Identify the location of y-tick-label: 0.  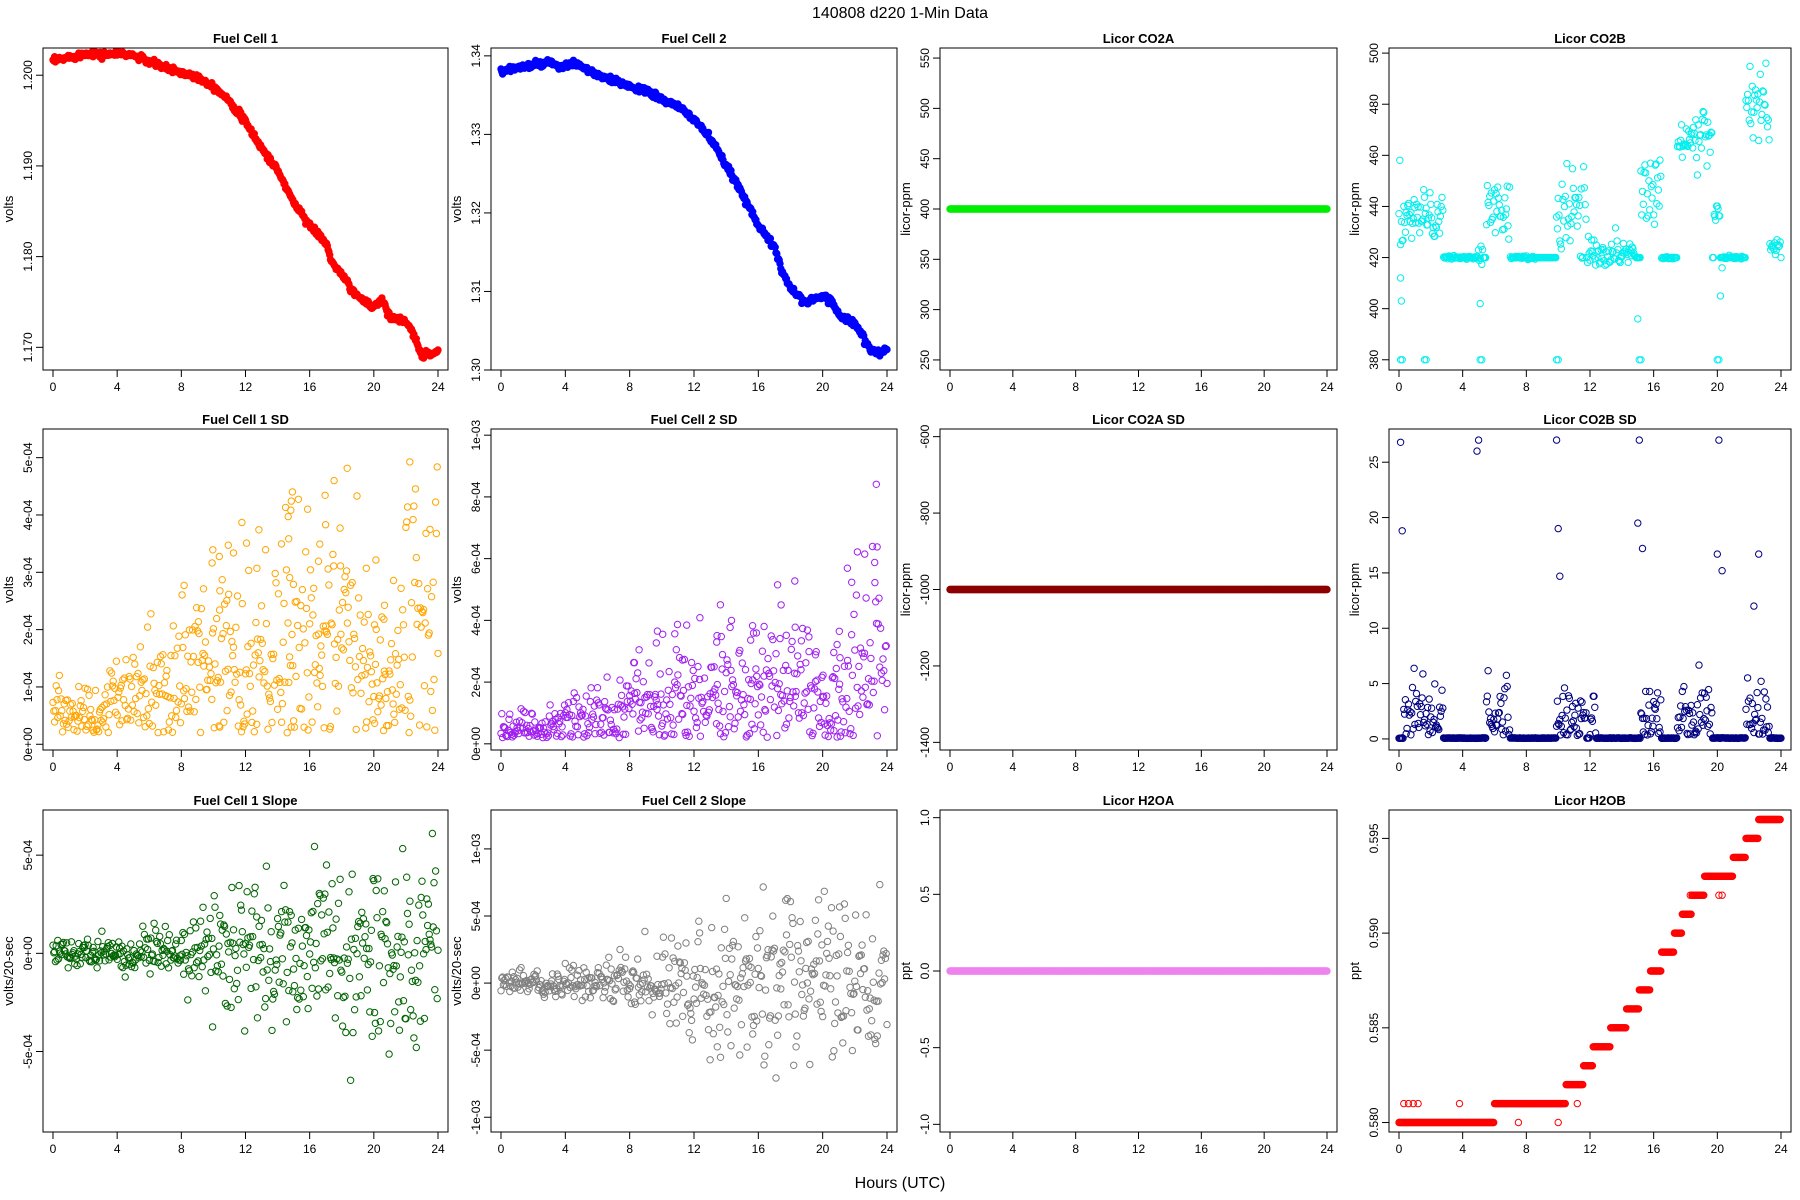
(1374, 738).